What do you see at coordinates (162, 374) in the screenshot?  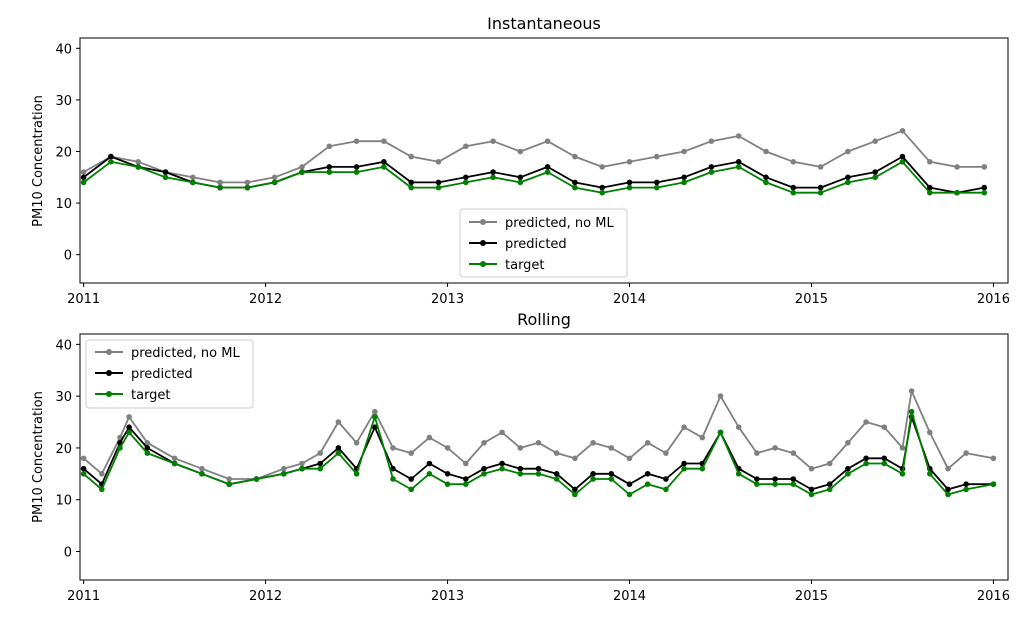 I see `legend-label-predicted: predicted` at bounding box center [162, 374].